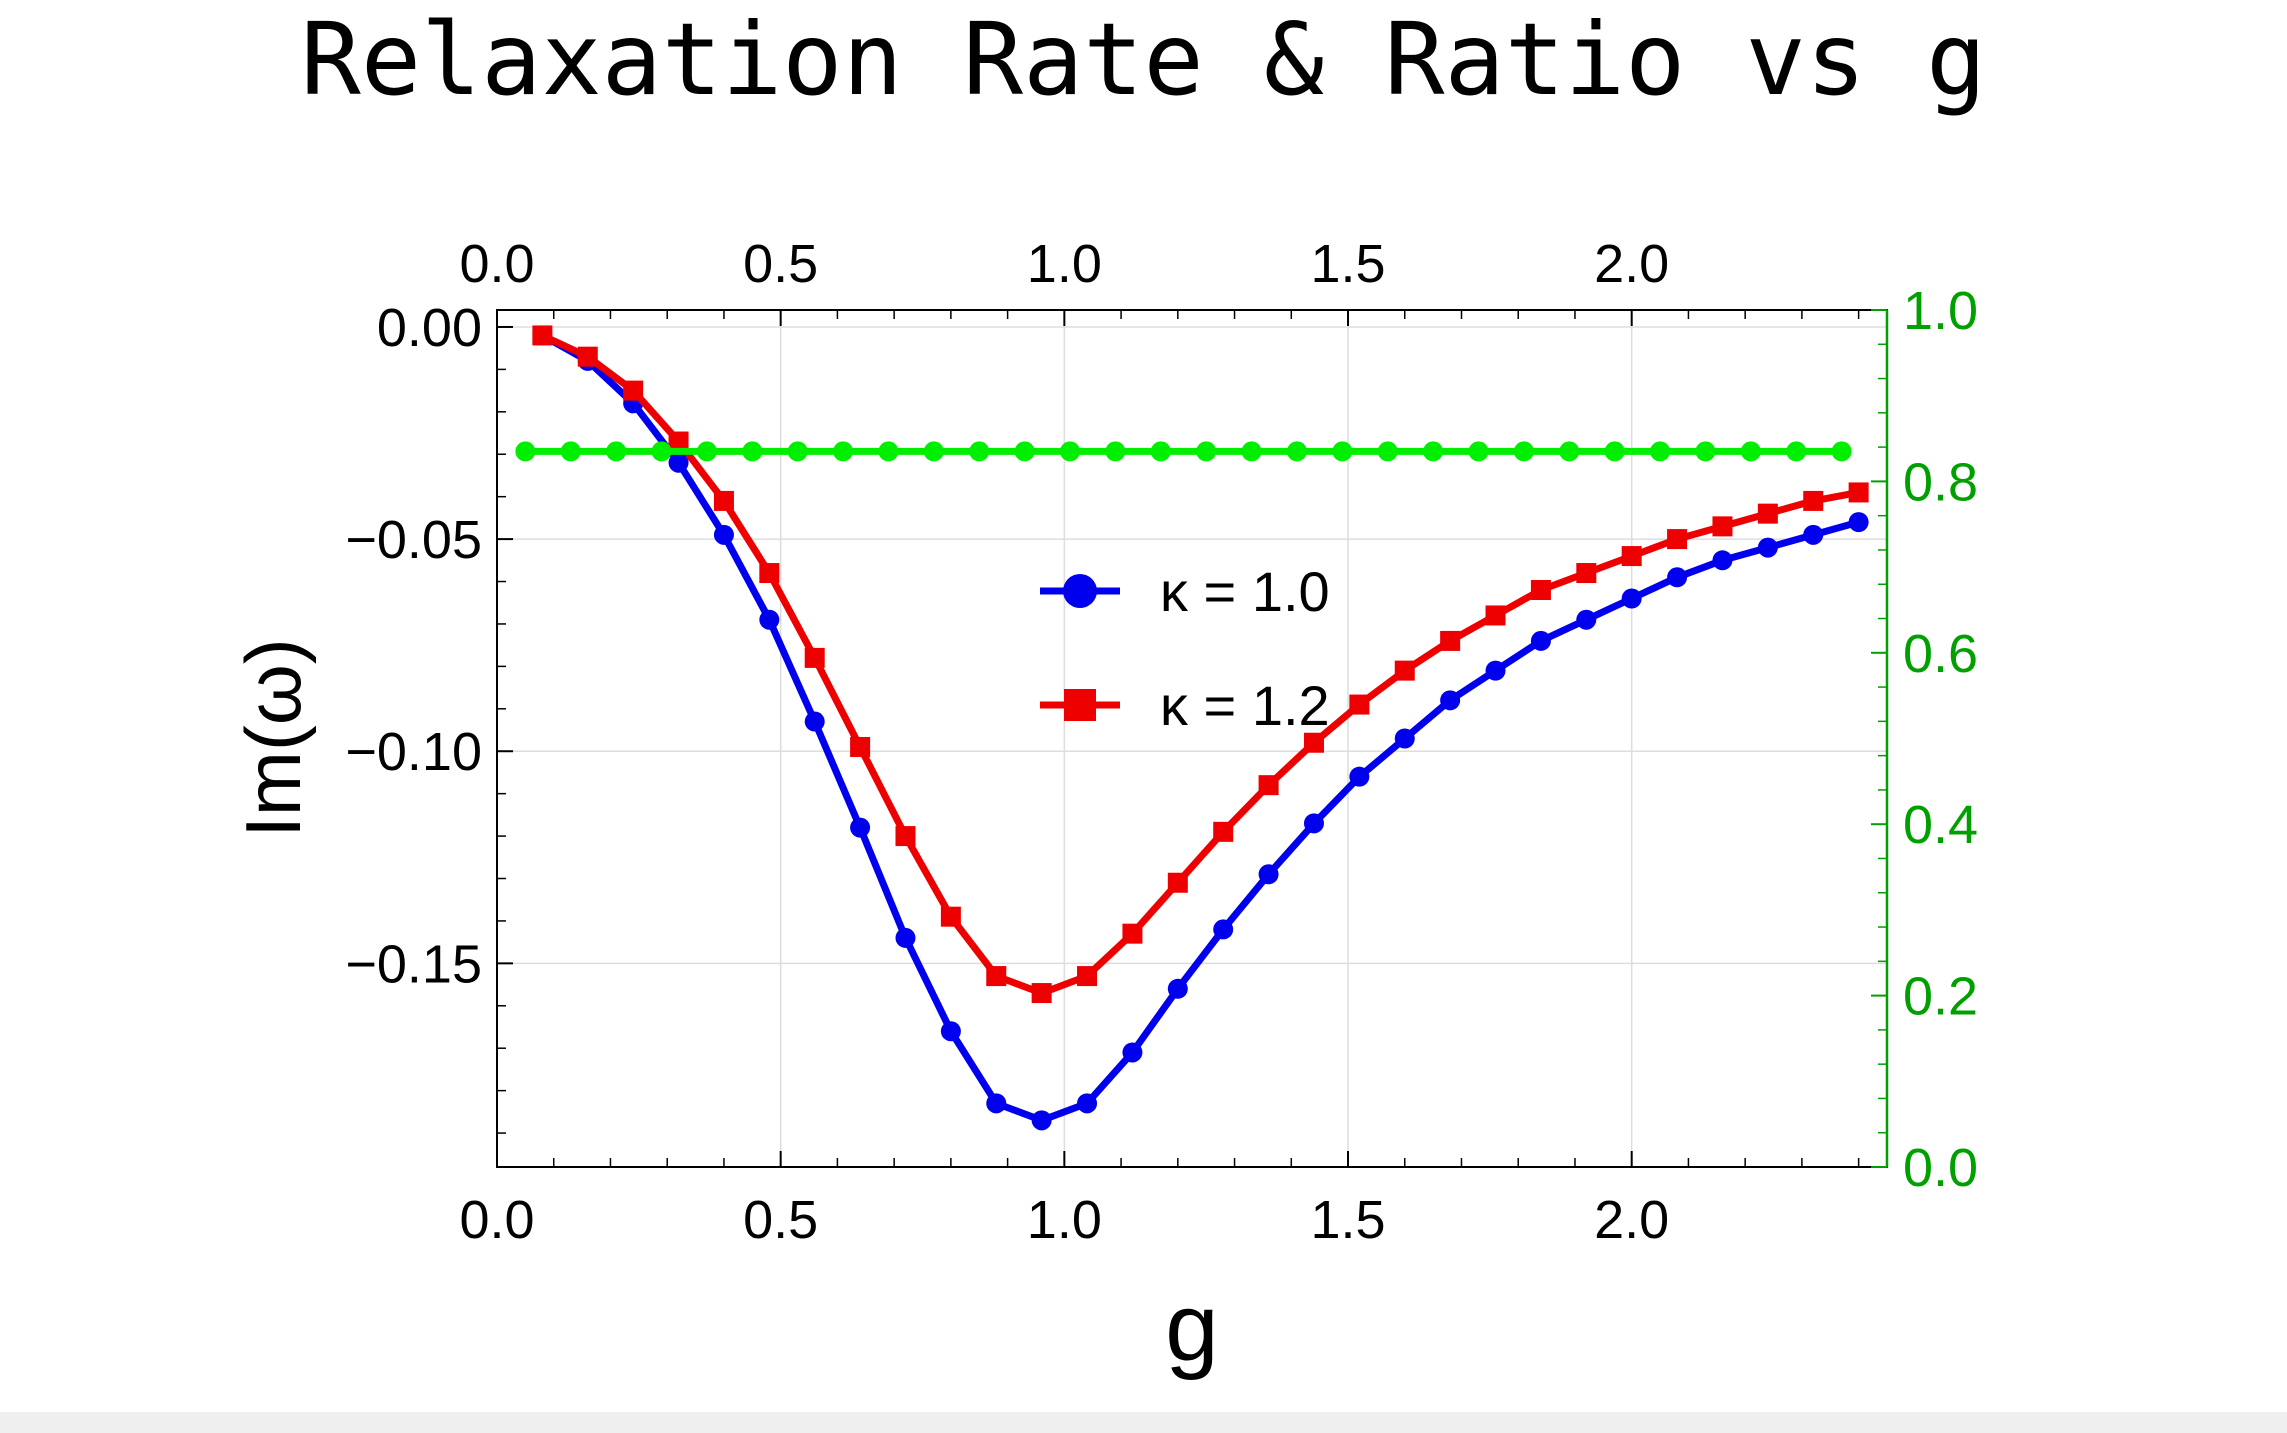  What do you see at coordinates (273, 738) in the screenshot?
I see `y-axis-label: Im(ω)` at bounding box center [273, 738].